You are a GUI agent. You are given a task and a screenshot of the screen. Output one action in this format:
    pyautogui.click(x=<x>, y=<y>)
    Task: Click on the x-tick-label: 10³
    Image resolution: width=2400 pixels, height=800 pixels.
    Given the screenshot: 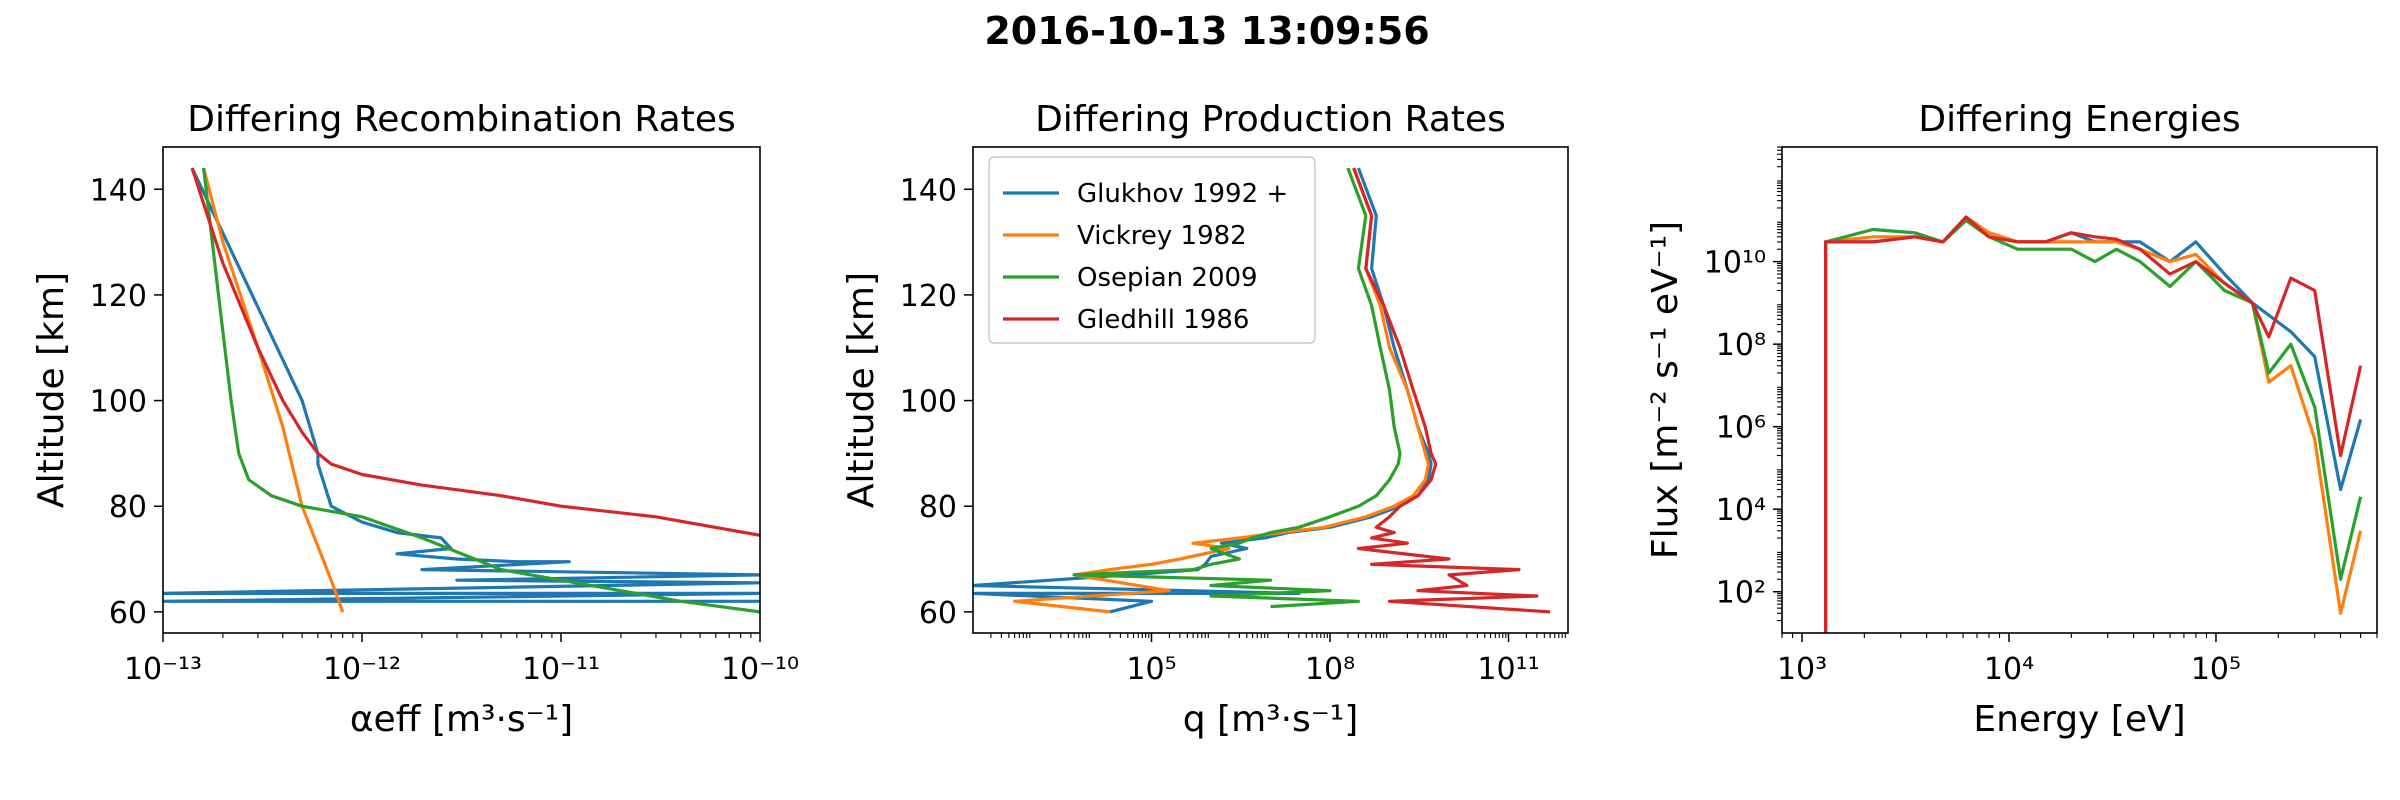 What is the action you would take?
    pyautogui.click(x=1802, y=669)
    